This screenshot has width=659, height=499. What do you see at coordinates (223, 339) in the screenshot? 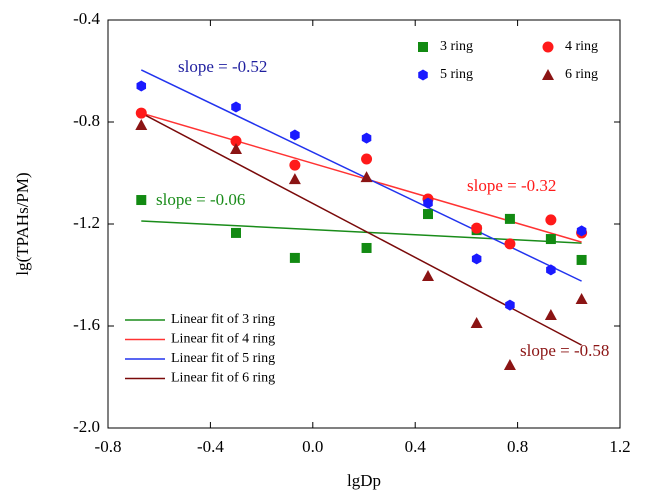
I see `legend-label: Linear fit of 4 ring` at bounding box center [223, 339].